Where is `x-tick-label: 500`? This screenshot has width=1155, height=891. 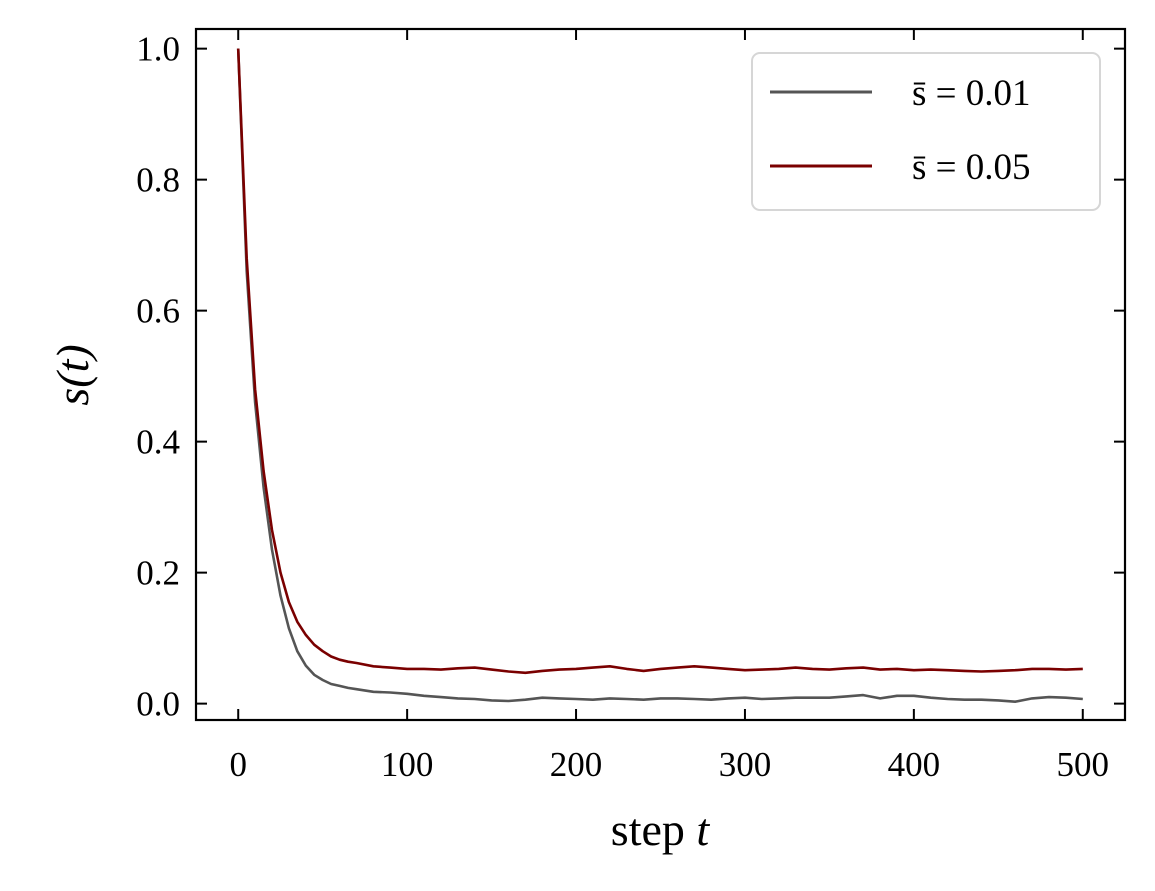 x-tick-label: 500 is located at coordinates (1083, 764).